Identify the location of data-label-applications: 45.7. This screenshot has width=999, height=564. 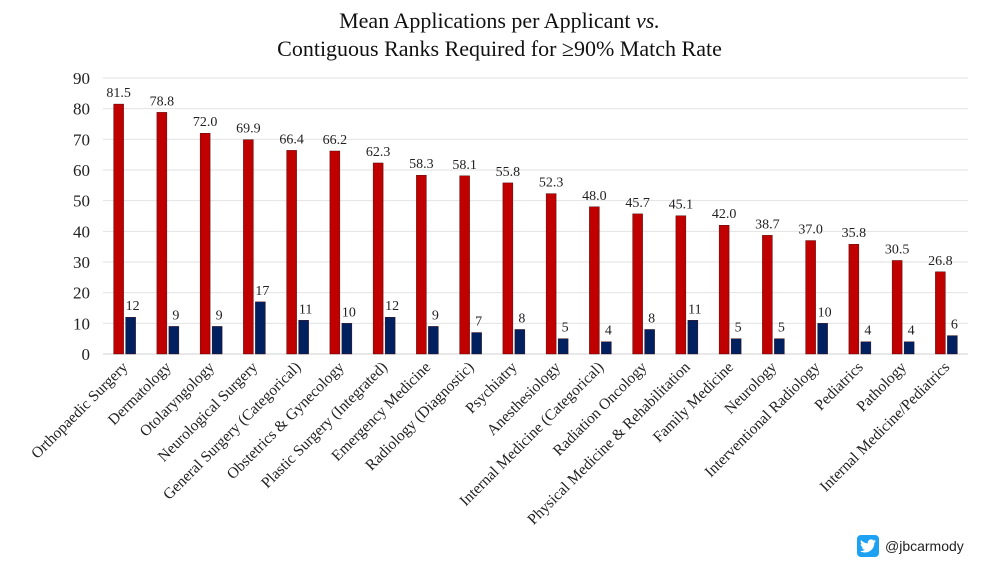
(637, 203).